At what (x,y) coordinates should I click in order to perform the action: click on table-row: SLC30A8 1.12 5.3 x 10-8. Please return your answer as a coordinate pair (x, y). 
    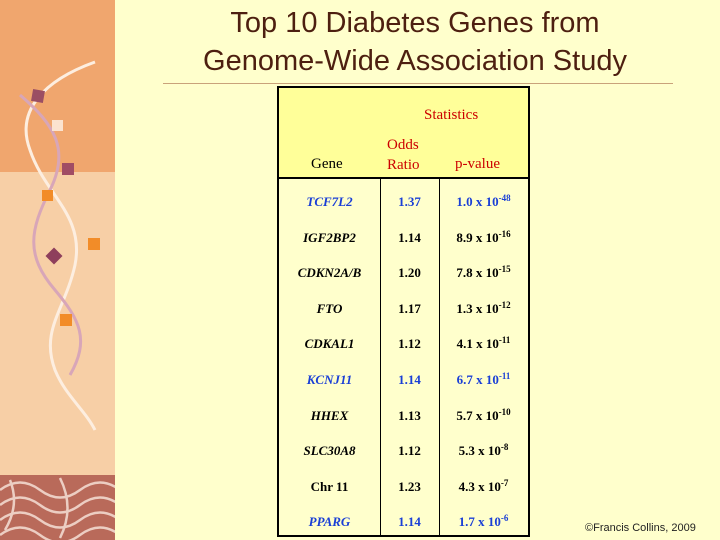
    Looking at the image, I should click on (403, 450).